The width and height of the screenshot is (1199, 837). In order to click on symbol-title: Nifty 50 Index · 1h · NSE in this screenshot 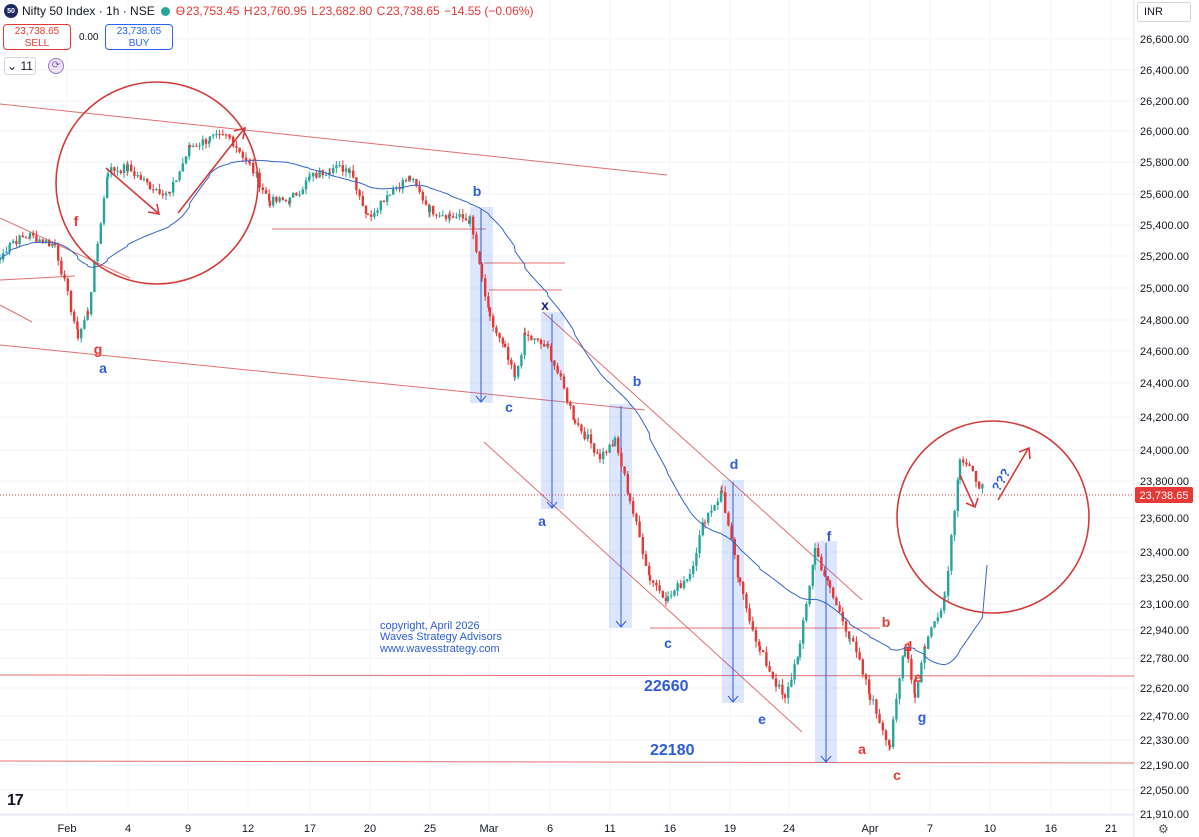, I will do `click(88, 11)`.